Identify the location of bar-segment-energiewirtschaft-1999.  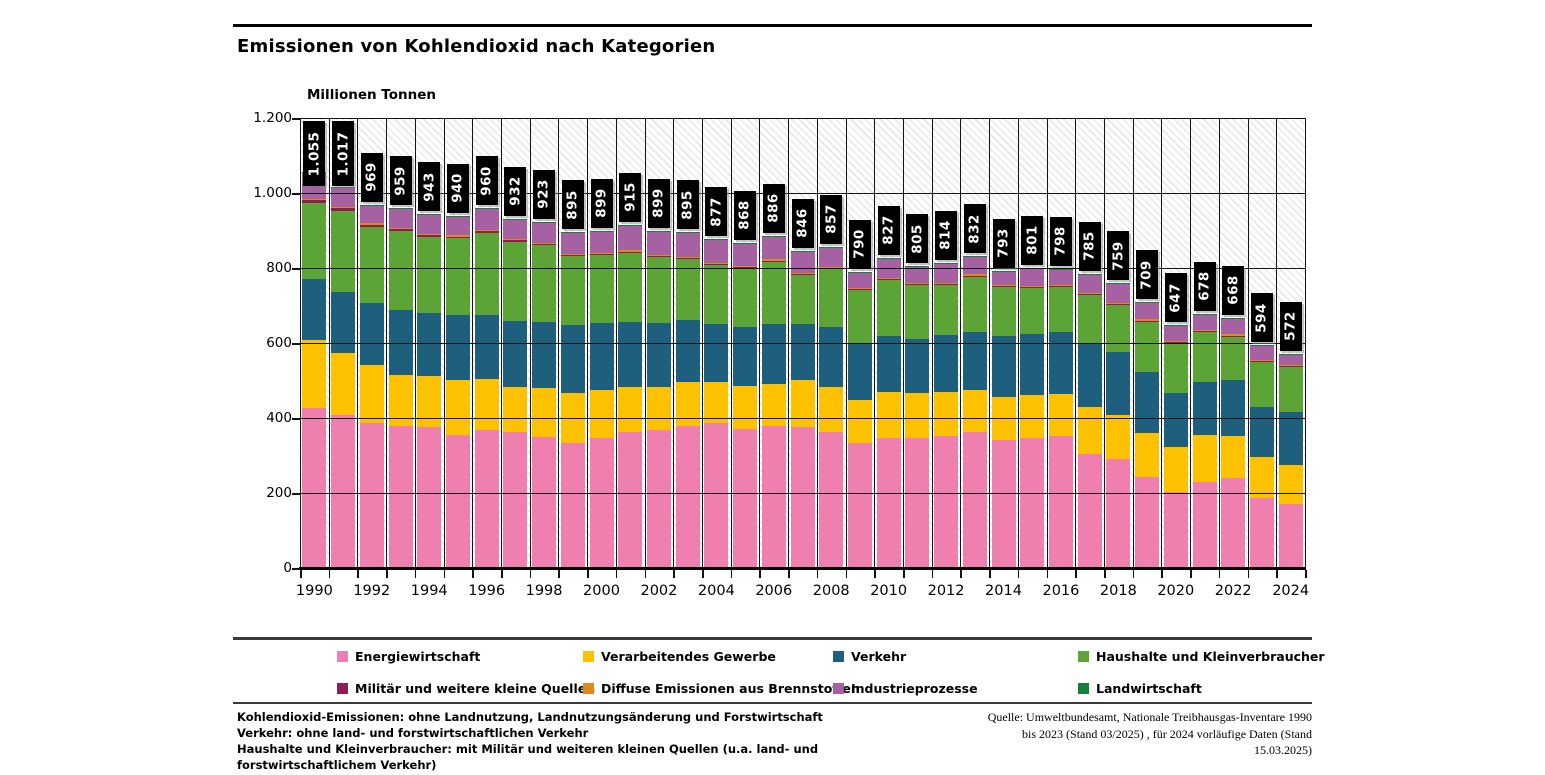
(572, 505).